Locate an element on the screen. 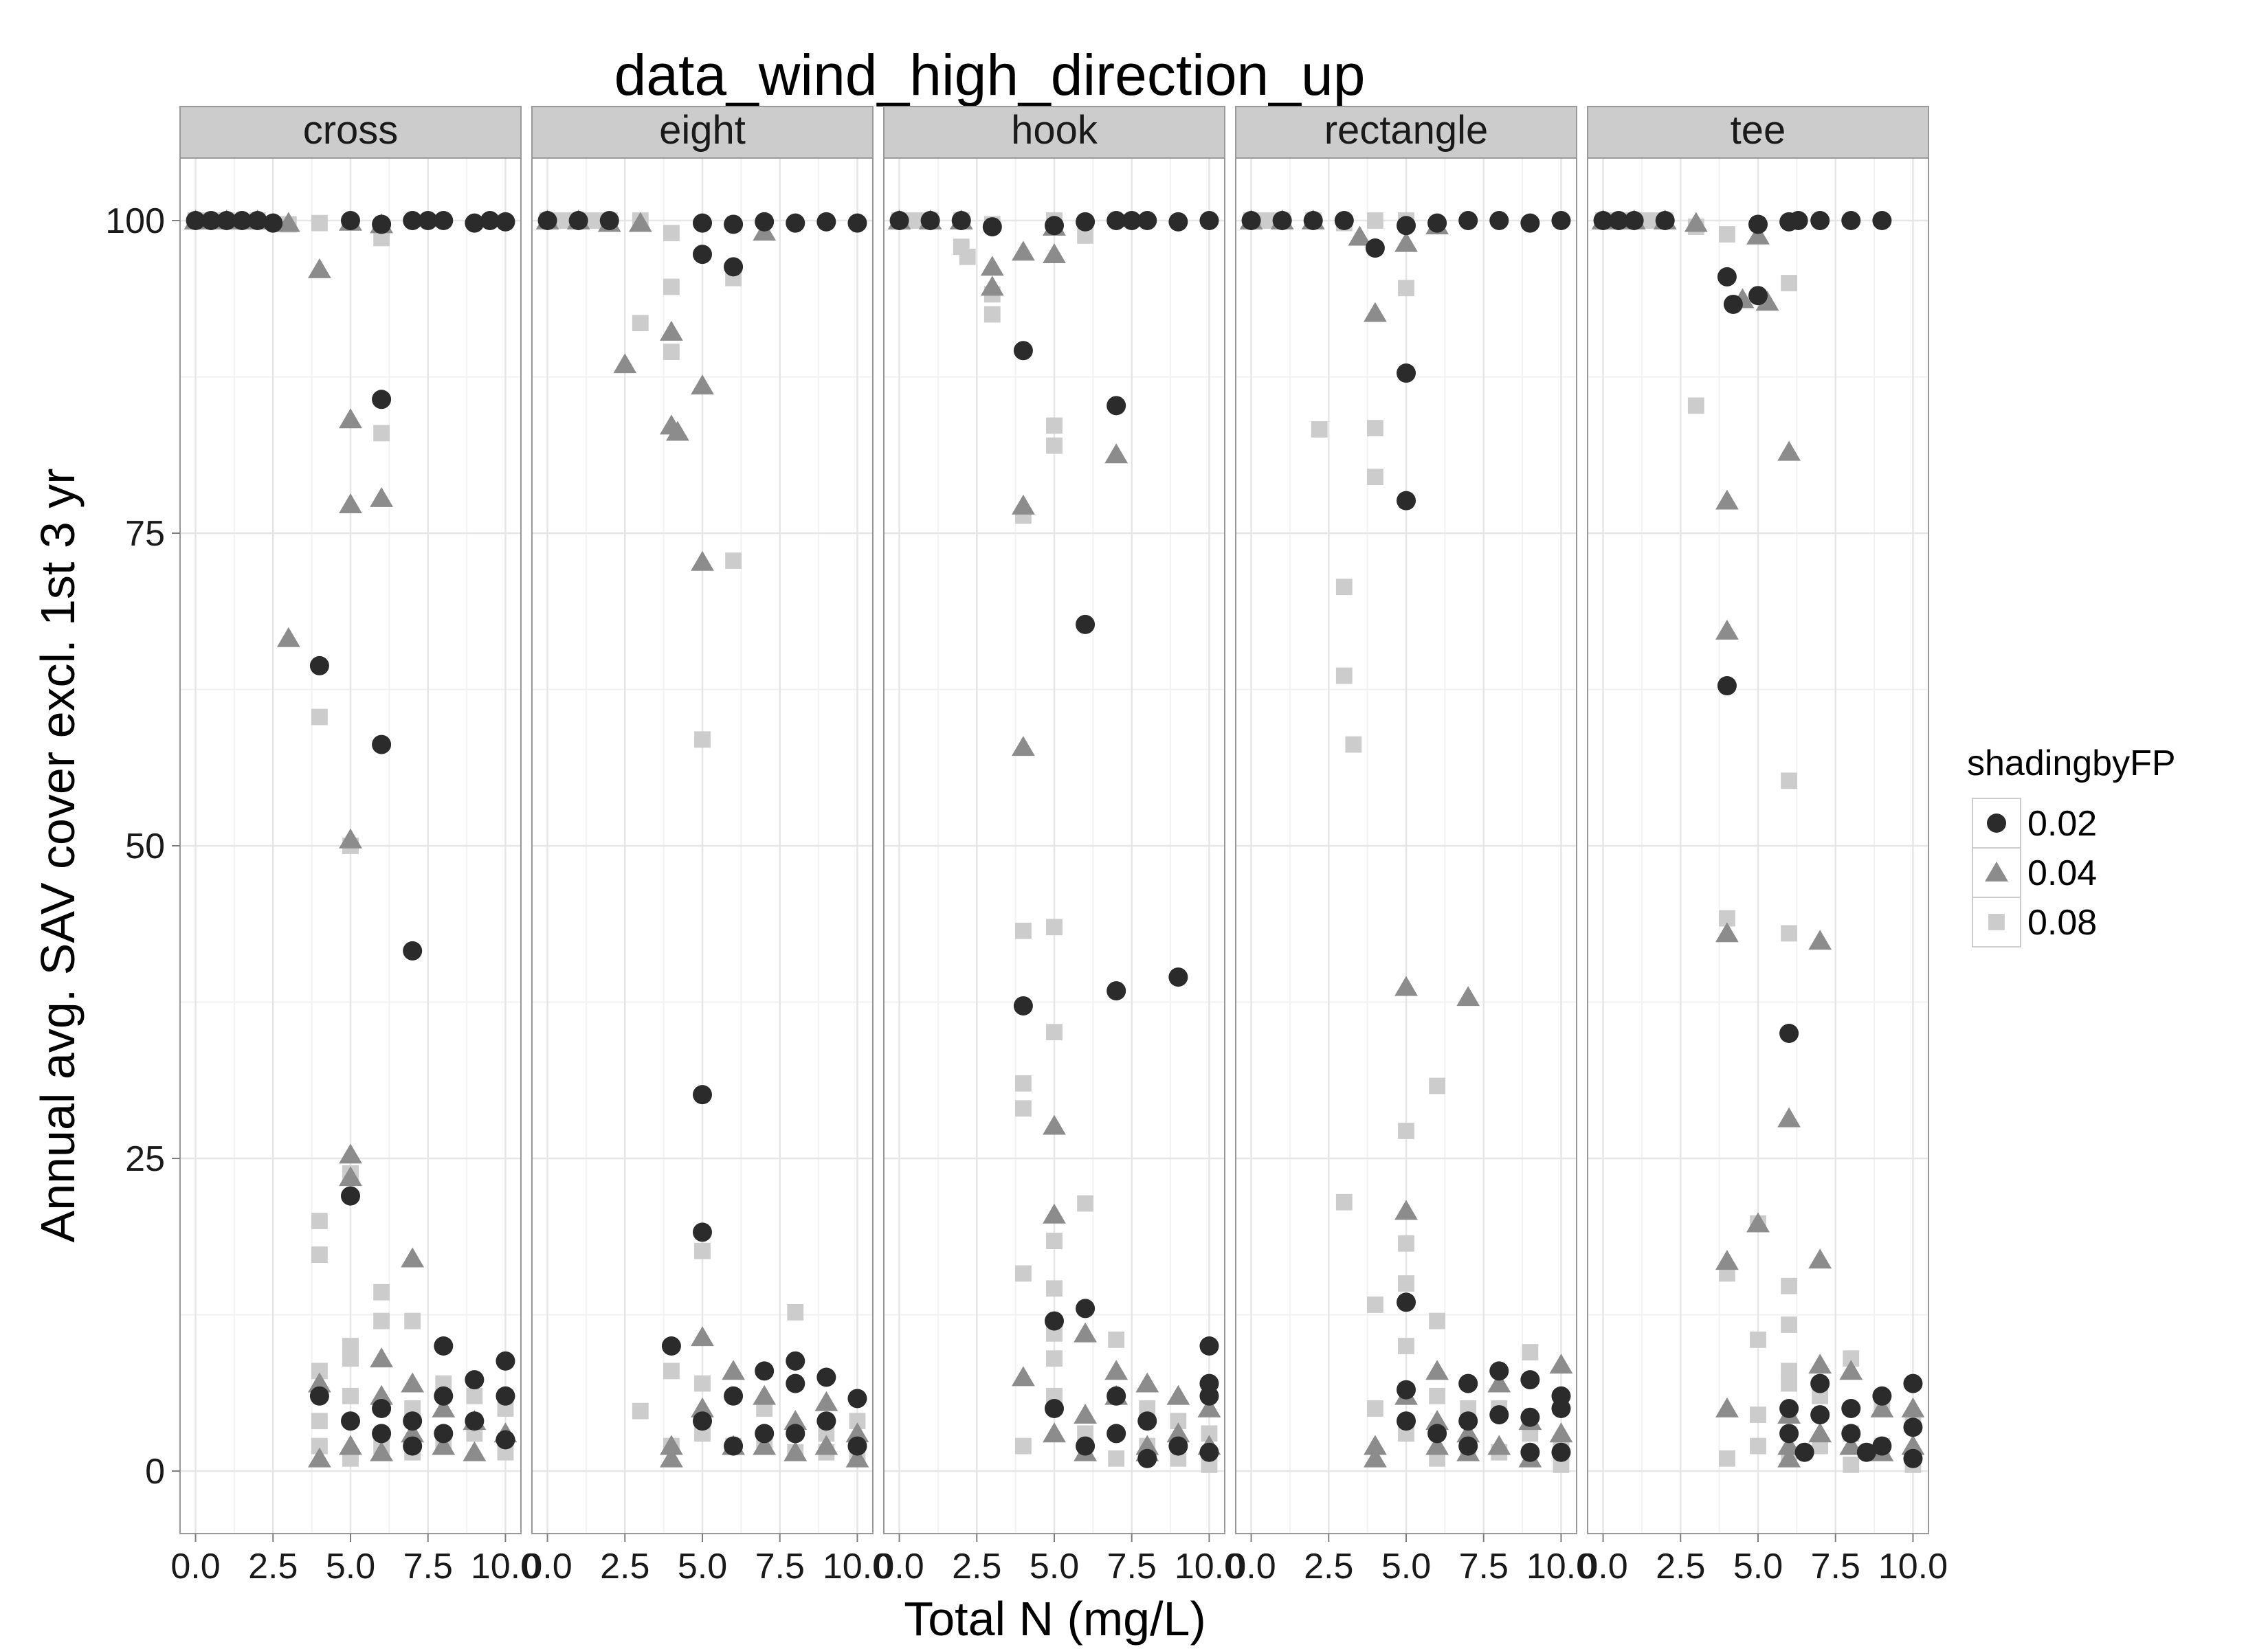 This screenshot has height=1649, width=2268. y-axis: 0 25 50 75 100 is located at coordinates (142, 846).